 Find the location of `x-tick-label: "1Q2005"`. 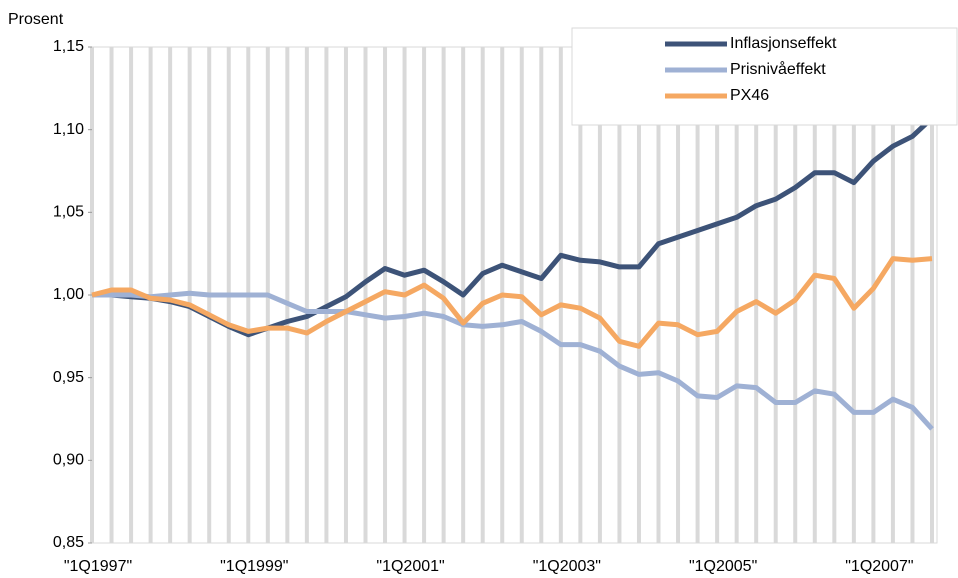

x-tick-label: "1Q2005" is located at coordinates (723, 566).